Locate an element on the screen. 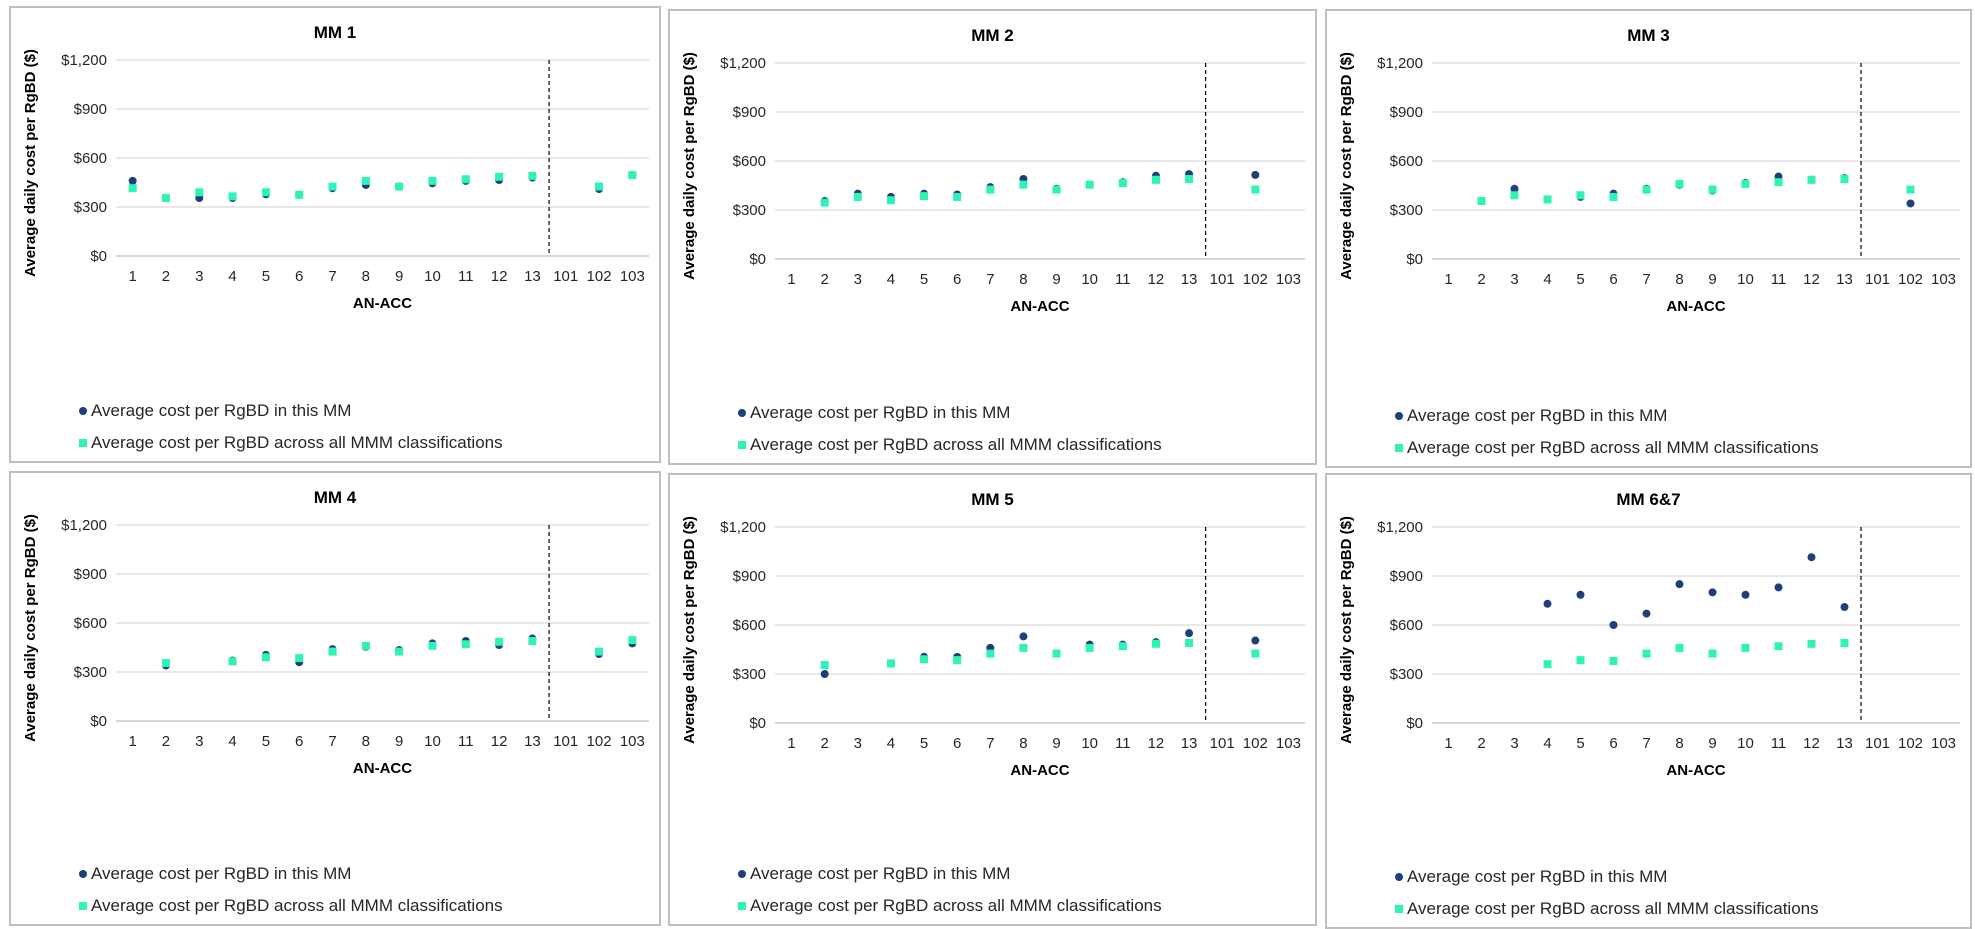  chart-title: MM 1 is located at coordinates (335, 32).